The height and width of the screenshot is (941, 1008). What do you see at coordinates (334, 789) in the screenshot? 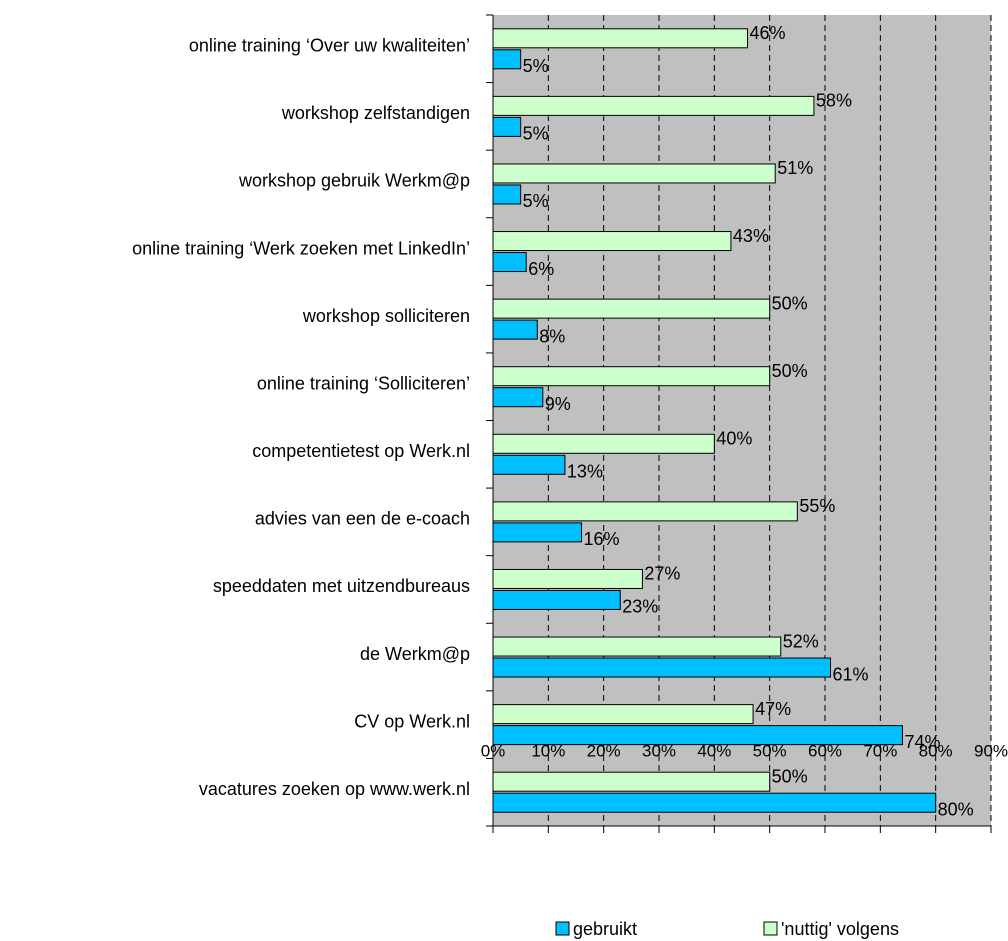
I see `y-tick-label: vacatures zoeken op www.werk.nl` at bounding box center [334, 789].